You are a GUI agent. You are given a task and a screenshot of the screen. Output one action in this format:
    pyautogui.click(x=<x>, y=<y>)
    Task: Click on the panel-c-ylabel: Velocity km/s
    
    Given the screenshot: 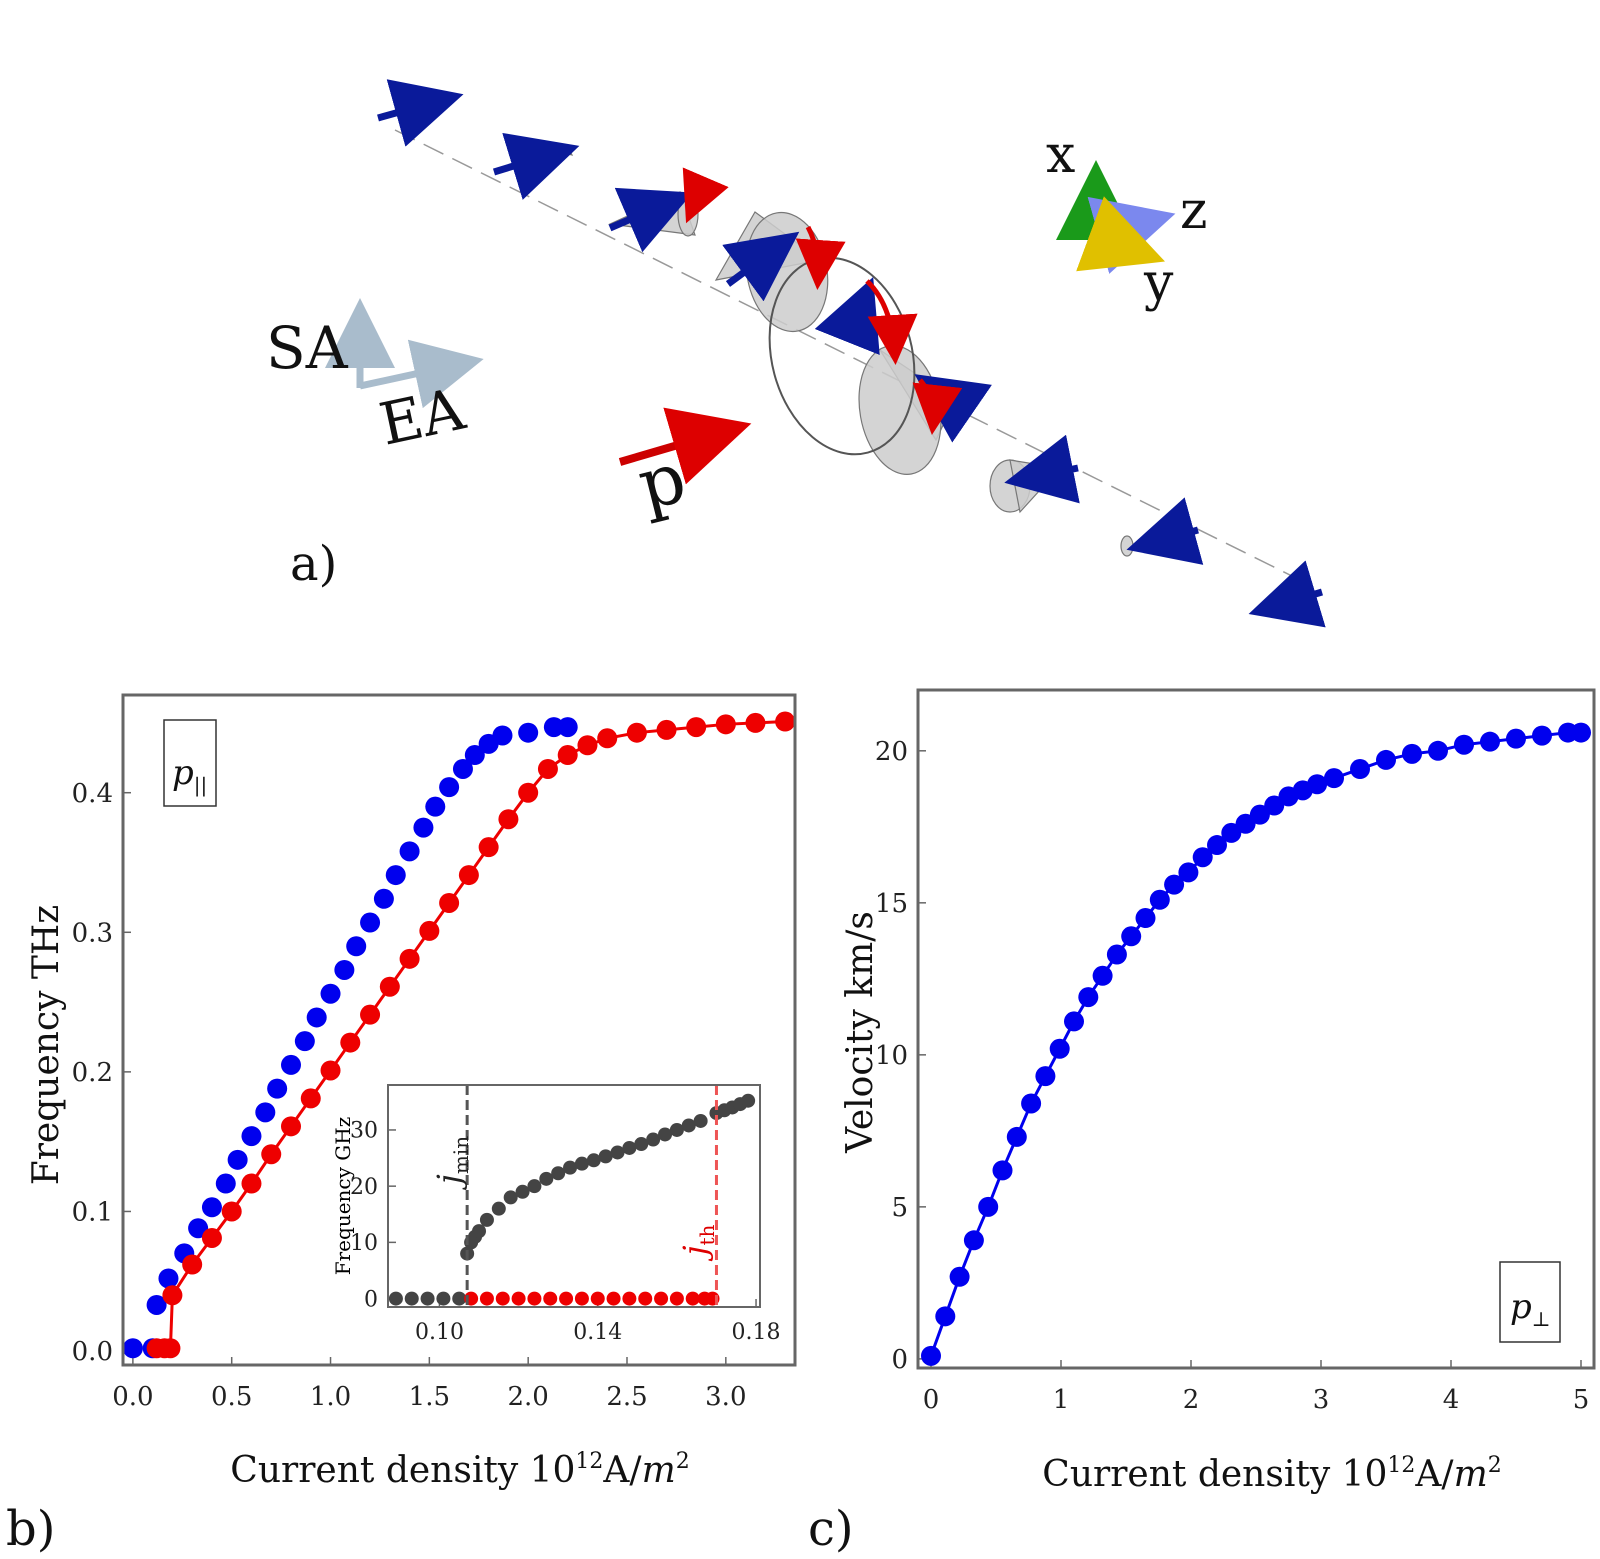 What is the action you would take?
    pyautogui.click(x=860, y=1032)
    